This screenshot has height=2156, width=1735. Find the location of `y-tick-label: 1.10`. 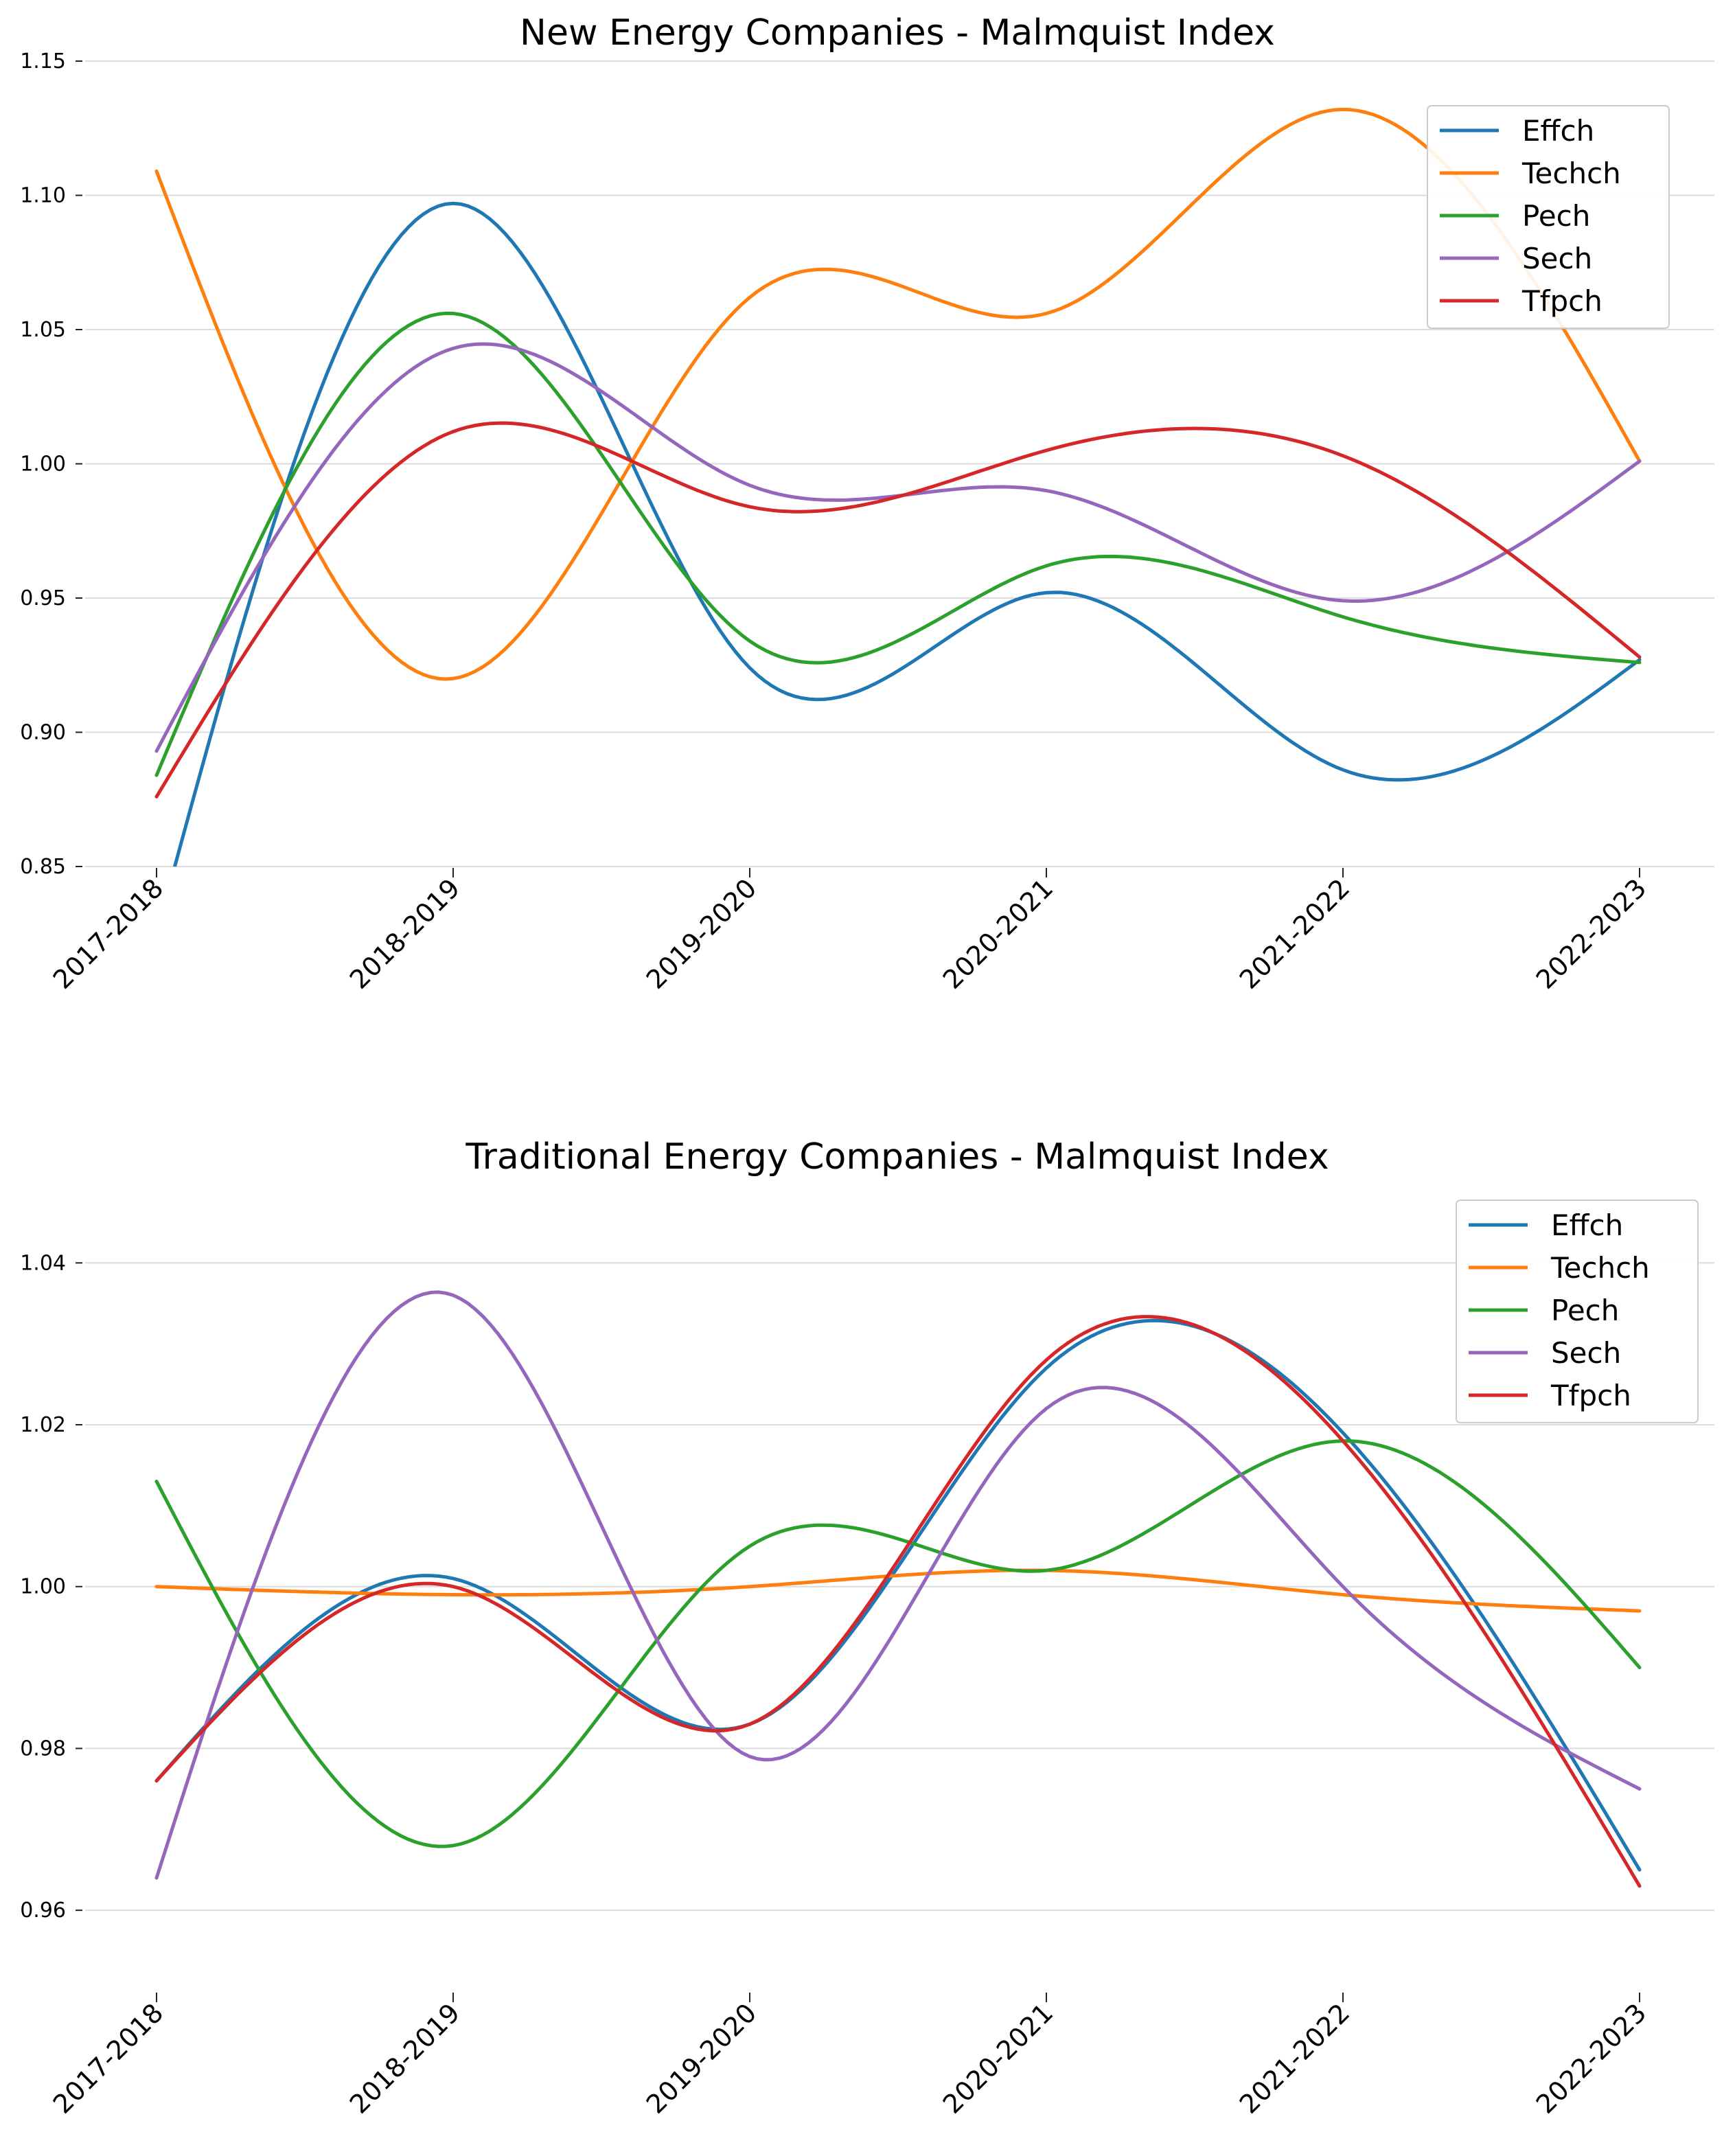

y-tick-label: 1.10 is located at coordinates (43, 196).